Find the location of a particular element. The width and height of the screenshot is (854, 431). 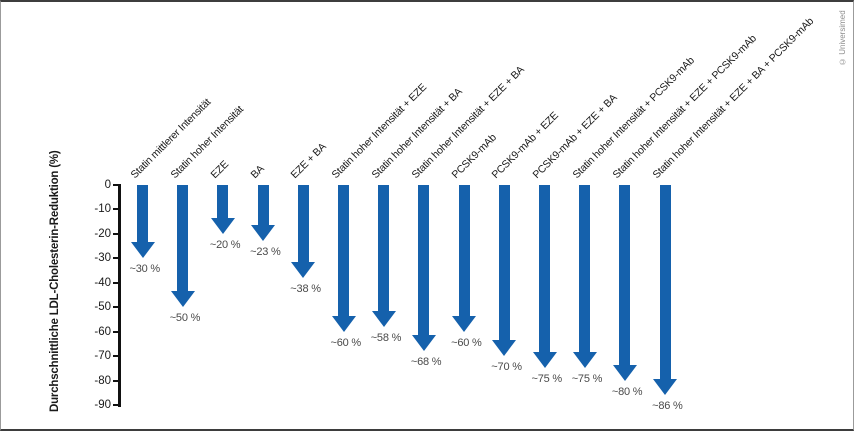

category-label: EZE + BA is located at coordinates (308, 160).